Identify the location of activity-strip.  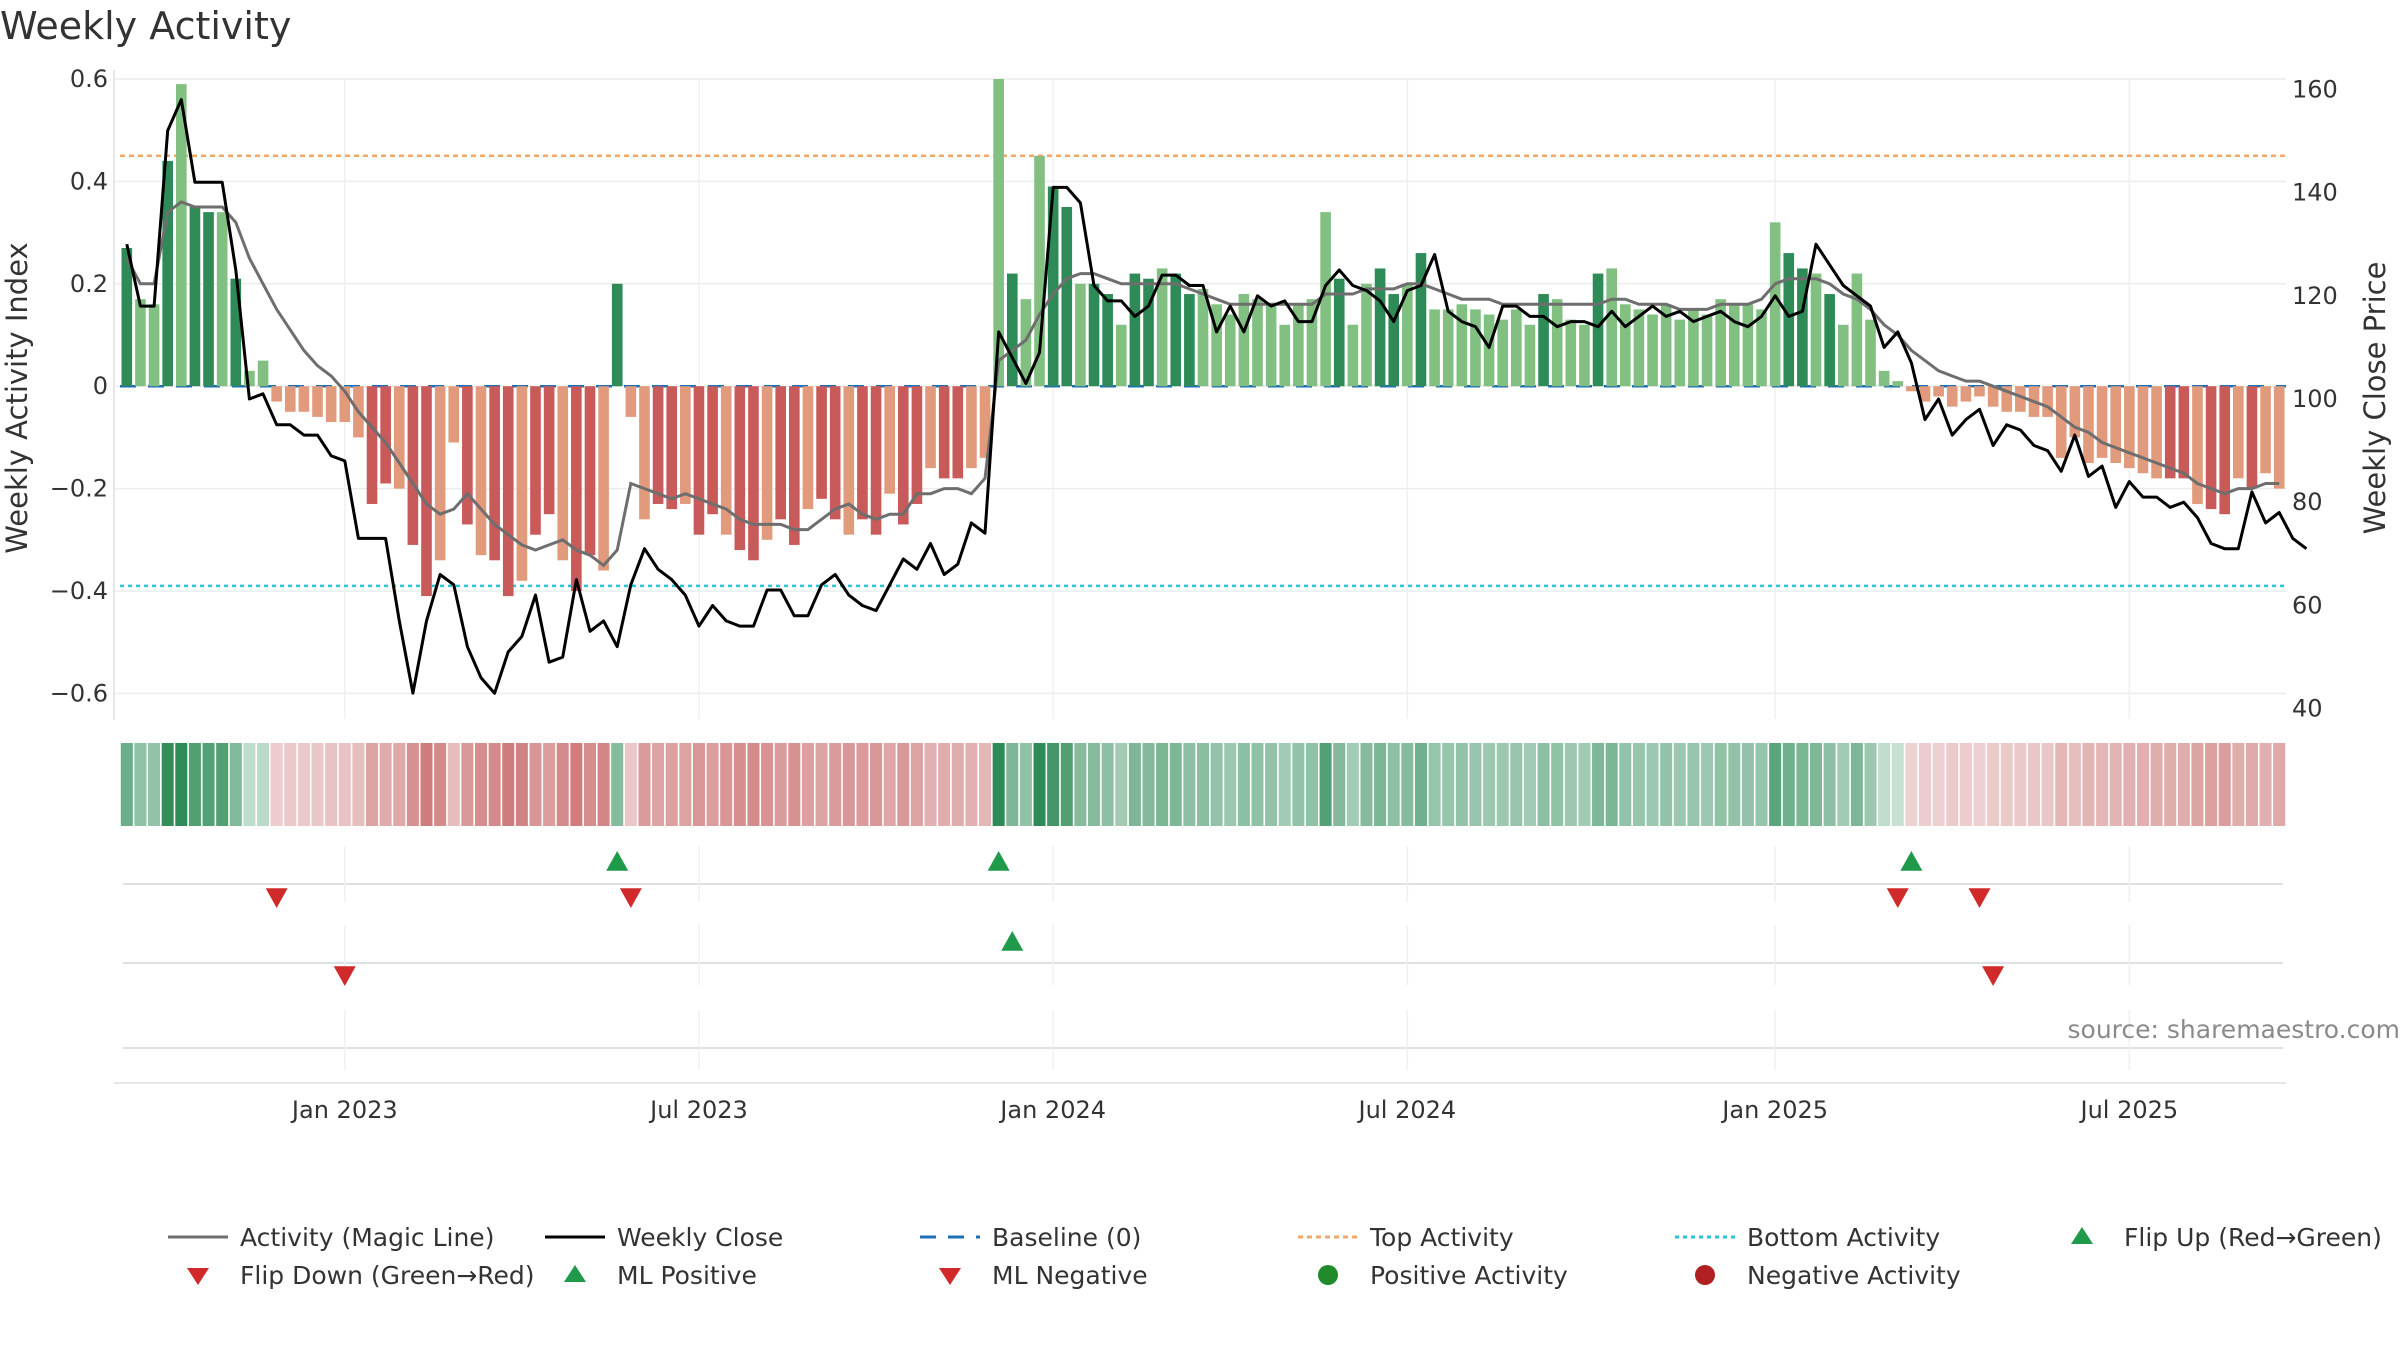
(1203, 784).